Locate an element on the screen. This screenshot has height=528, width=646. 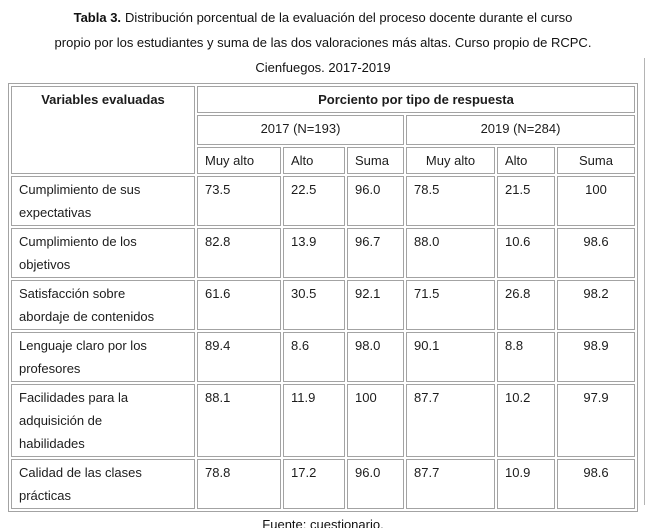
header-suma-2019: Suma is located at coordinates (596, 160).